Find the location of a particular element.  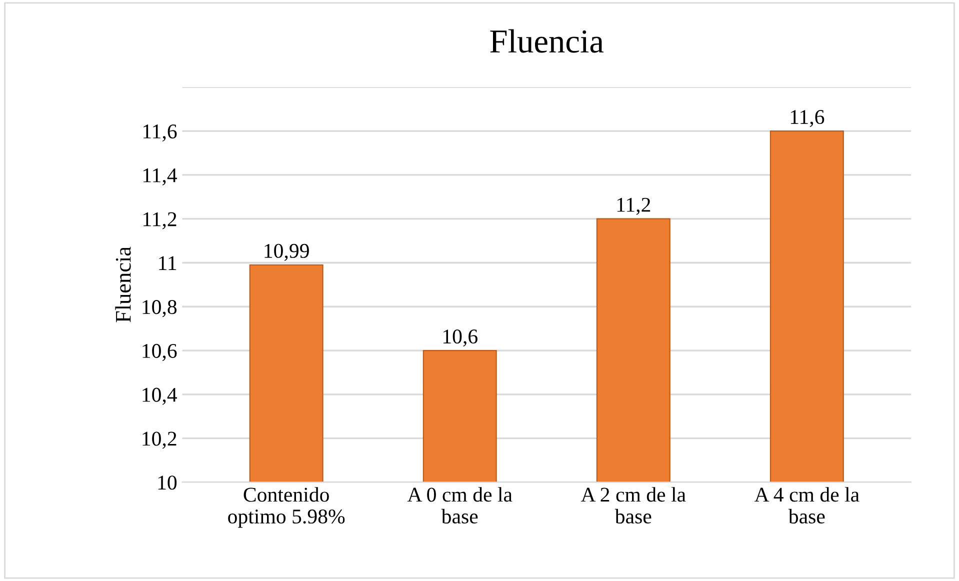

y-tick-label: 10 is located at coordinates (167, 483).